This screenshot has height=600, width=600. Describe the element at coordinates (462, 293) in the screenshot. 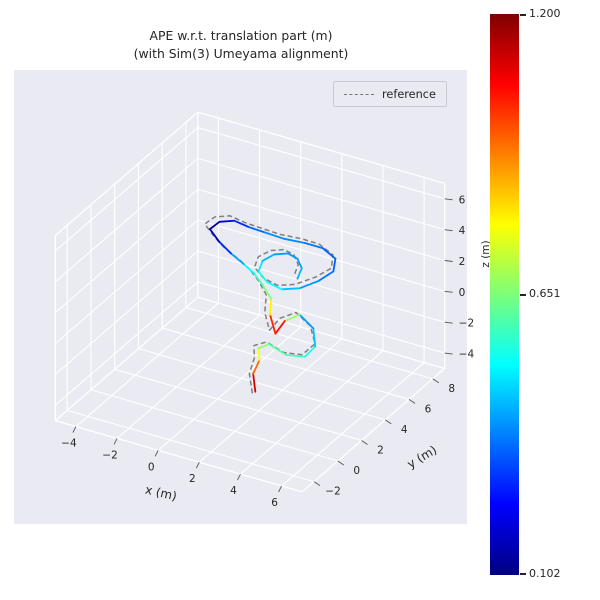

I see `z-tick-label: 0` at that location.